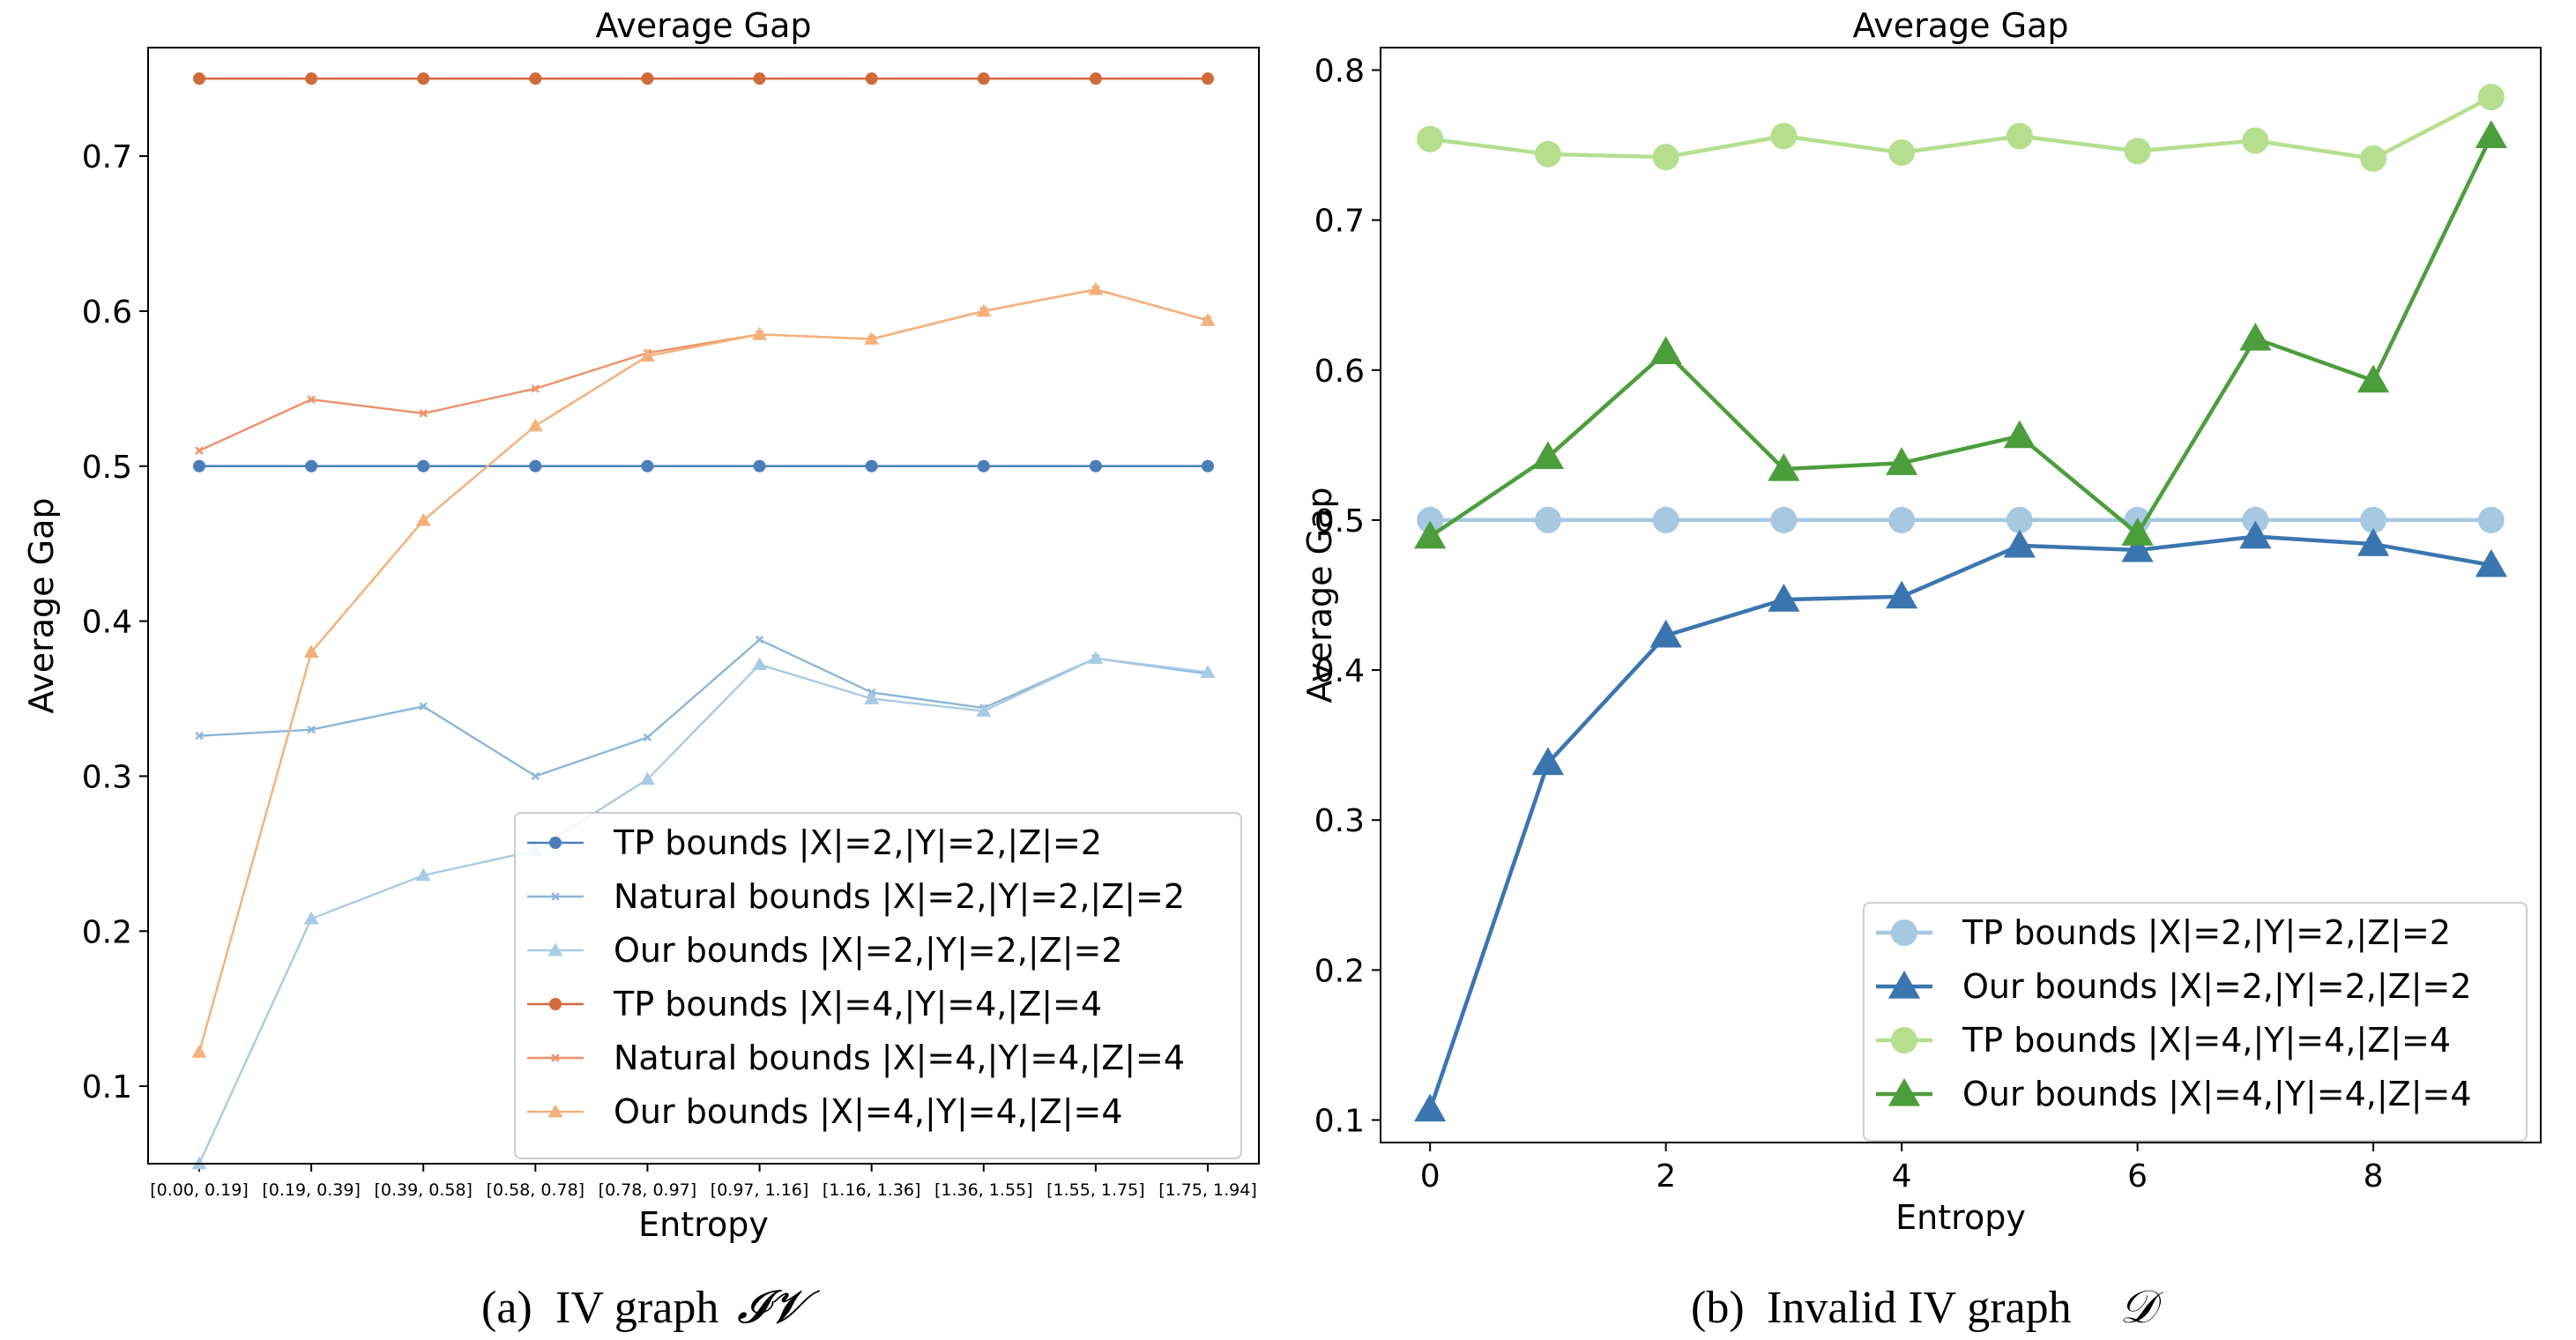 This screenshot has width=2576, height=1340. I want to click on legend-entry: Natural bounds |X|=2,|Y|=2,|Z|=2, so click(899, 897).